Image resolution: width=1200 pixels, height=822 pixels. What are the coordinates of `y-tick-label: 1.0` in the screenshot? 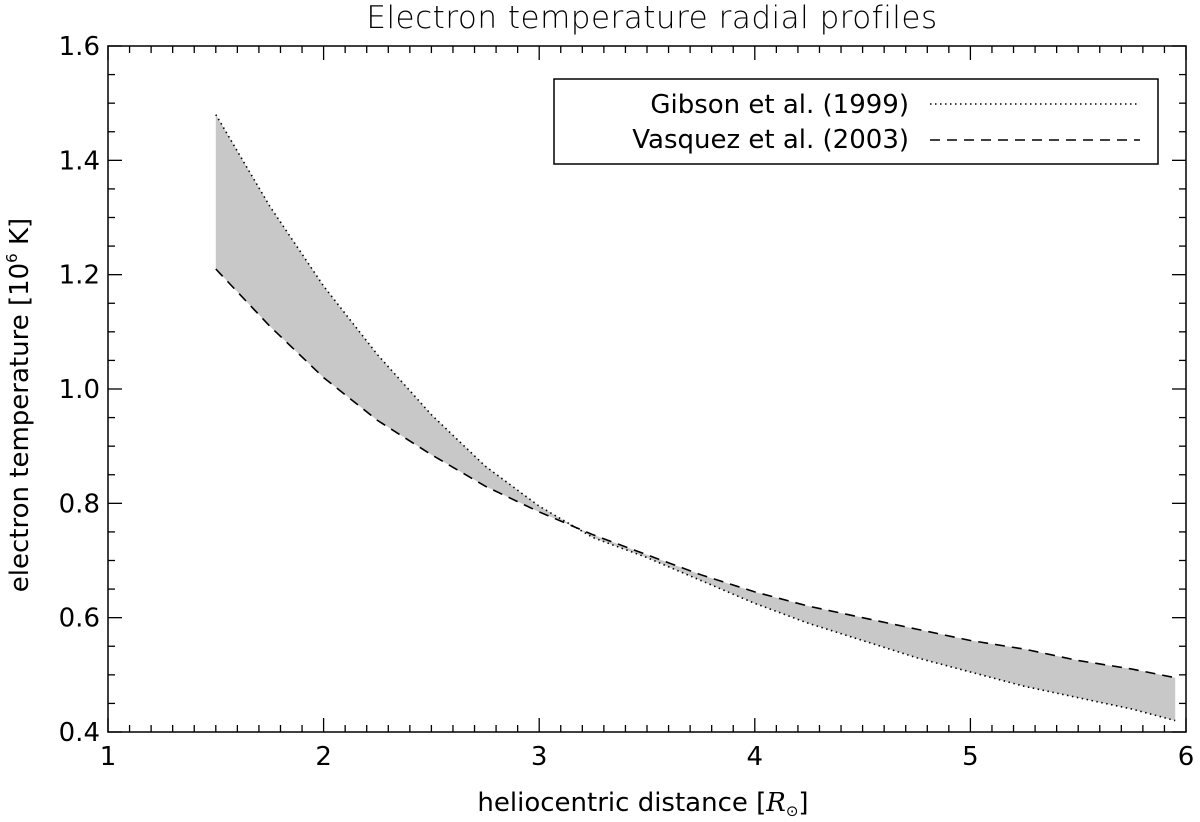 It's located at (79, 390).